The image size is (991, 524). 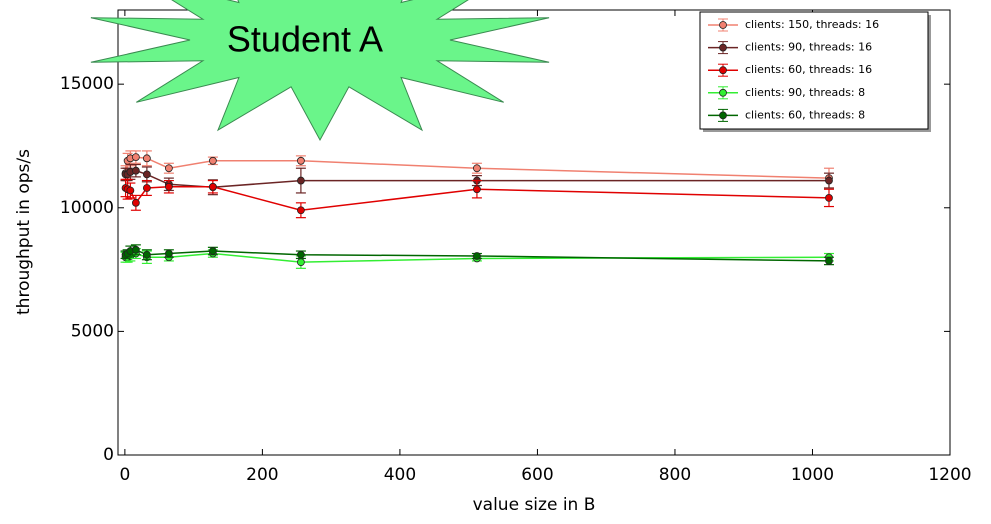 What do you see at coordinates (537, 475) in the screenshot?
I see `x-tick-label: 600` at bounding box center [537, 475].